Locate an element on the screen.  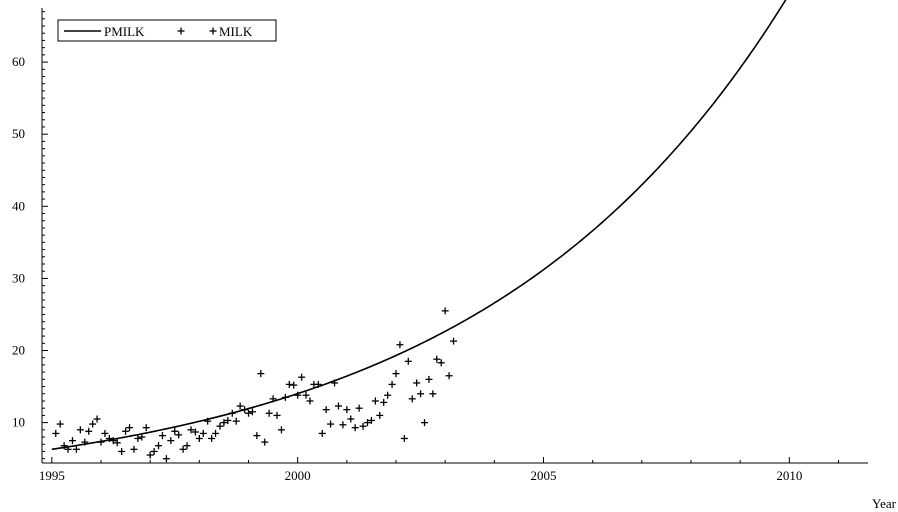
y-tick-label: 60 is located at coordinates (18, 61).